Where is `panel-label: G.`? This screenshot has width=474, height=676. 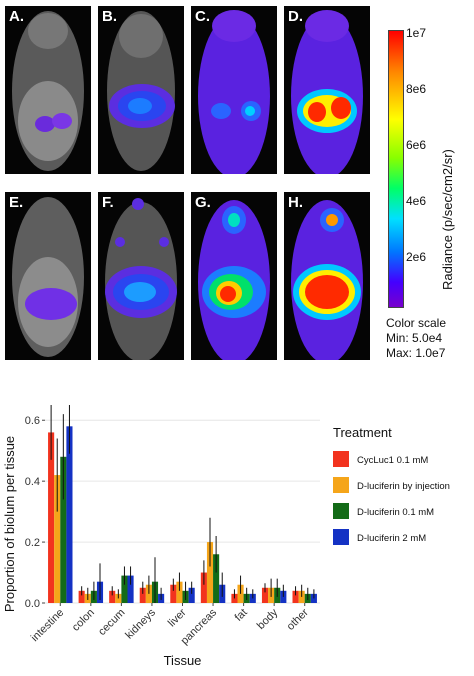
panel-label: G. is located at coordinates (203, 202).